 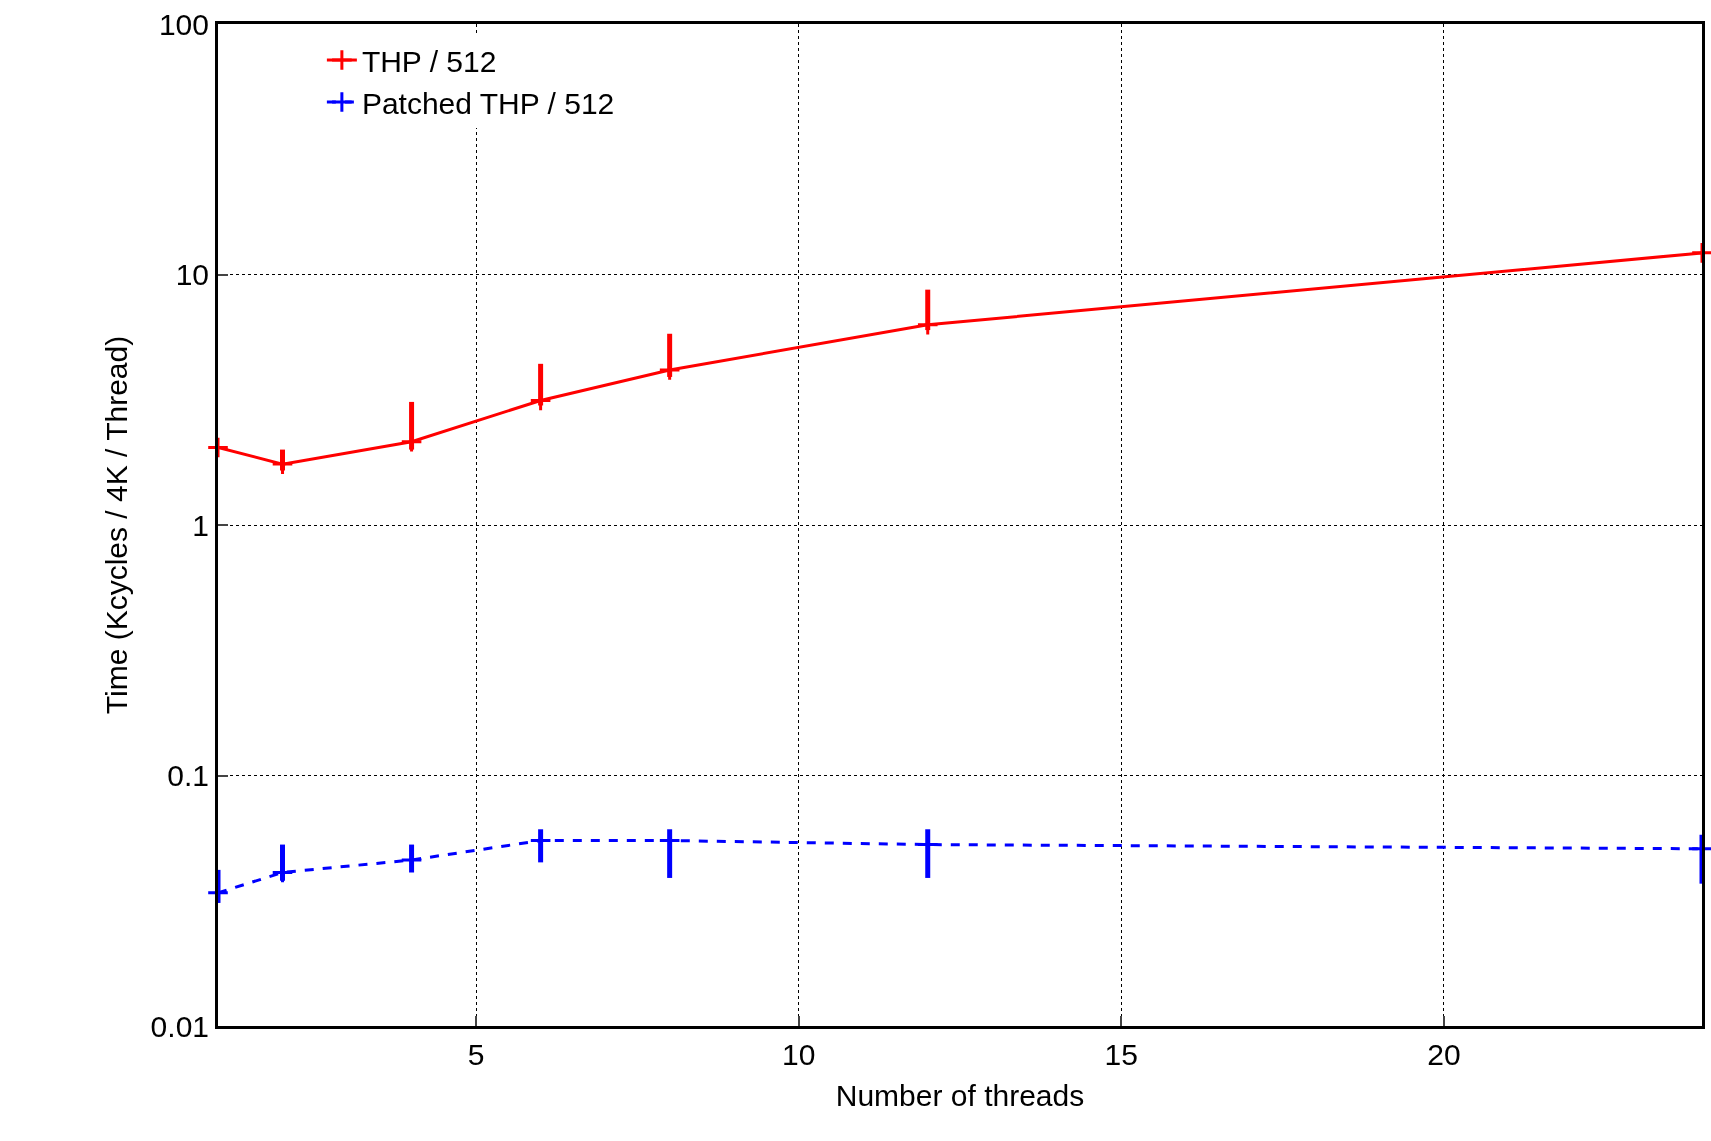 What do you see at coordinates (188, 775) in the screenshot?
I see `y-tick-label: 0.1` at bounding box center [188, 775].